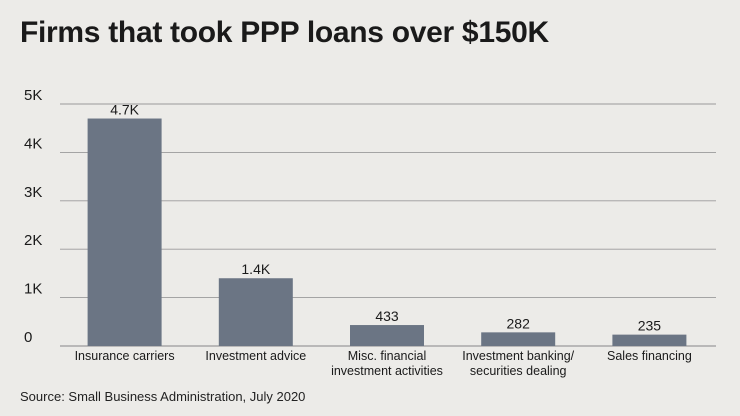 The height and width of the screenshot is (416, 740). I want to click on x-tick-label: securities dealing, so click(518, 371).